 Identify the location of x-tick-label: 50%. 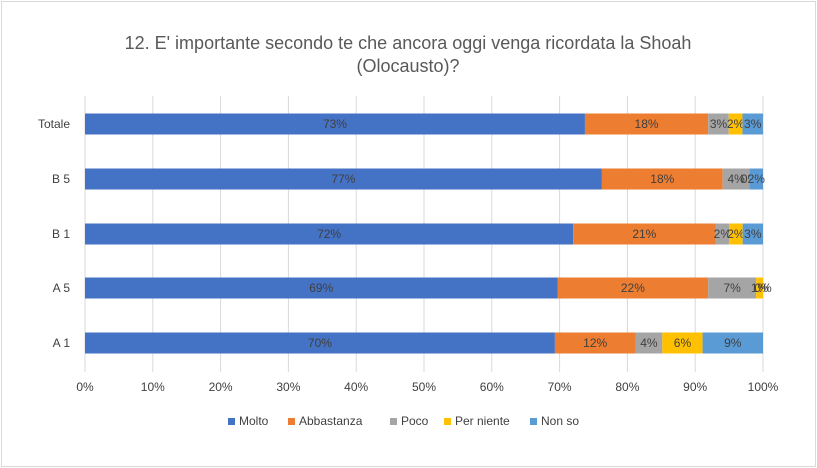
(424, 387).